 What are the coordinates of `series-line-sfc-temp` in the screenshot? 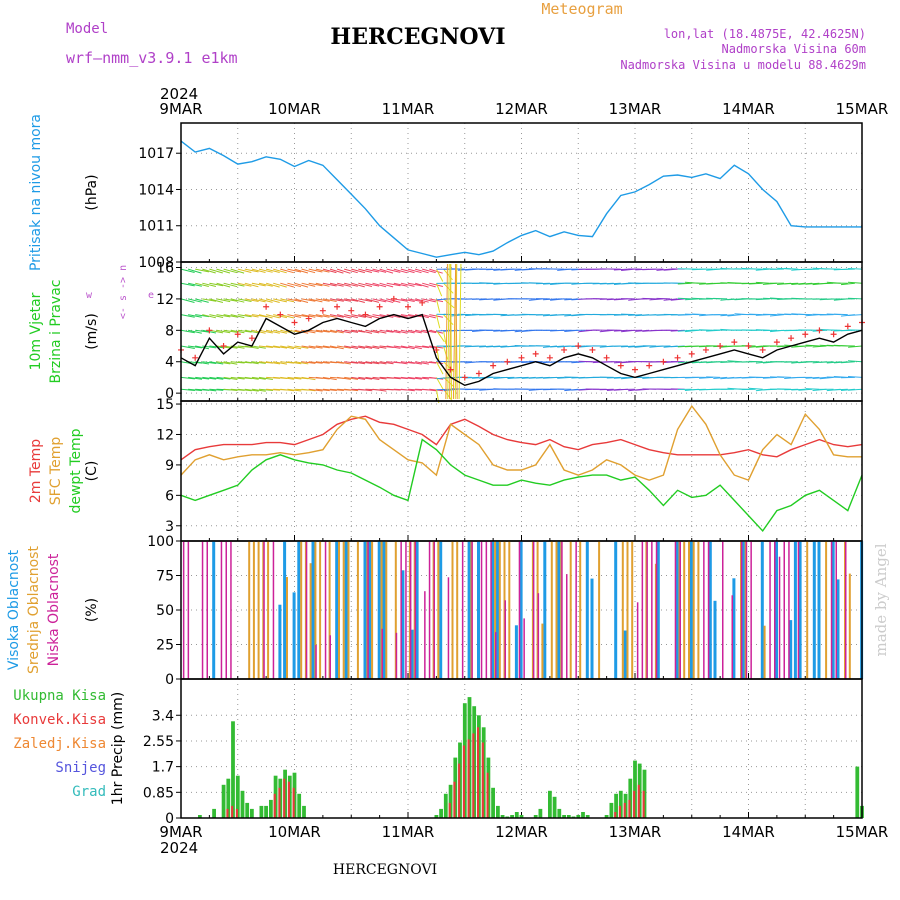 It's located at (521, 442).